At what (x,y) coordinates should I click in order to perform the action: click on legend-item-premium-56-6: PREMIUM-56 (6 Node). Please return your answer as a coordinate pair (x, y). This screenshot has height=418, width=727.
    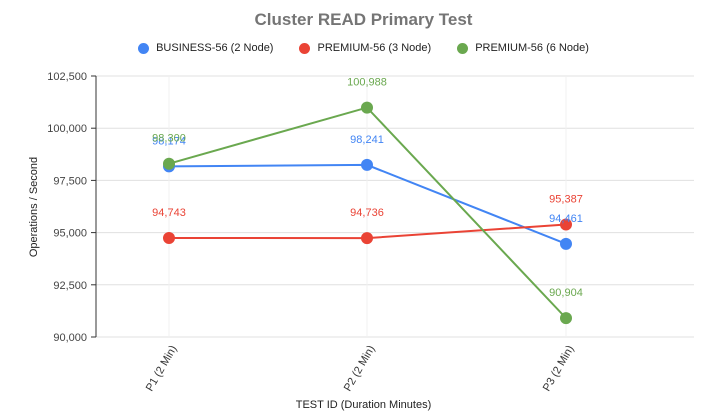
    Looking at the image, I should click on (523, 48).